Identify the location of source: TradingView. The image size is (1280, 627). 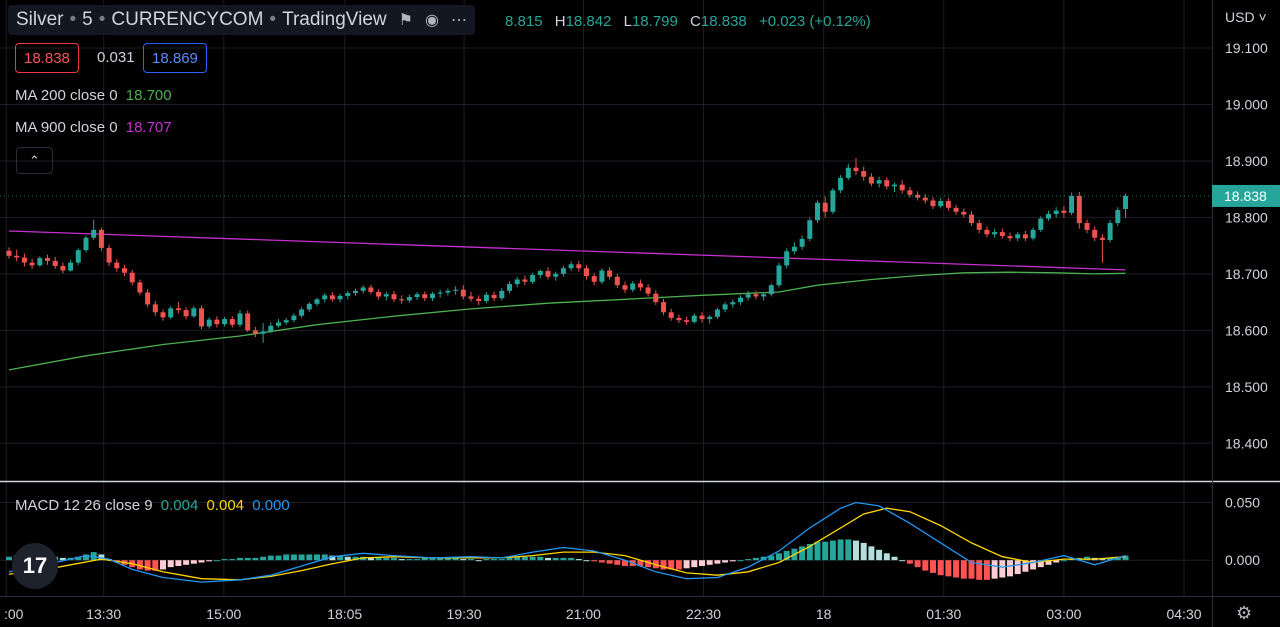
(334, 19).